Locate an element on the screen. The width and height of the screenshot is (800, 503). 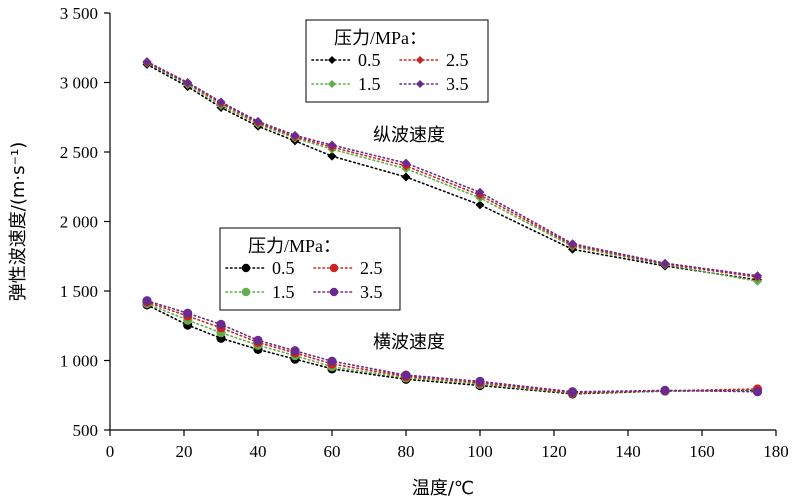
x-tick-label: 40 is located at coordinates (258, 451).